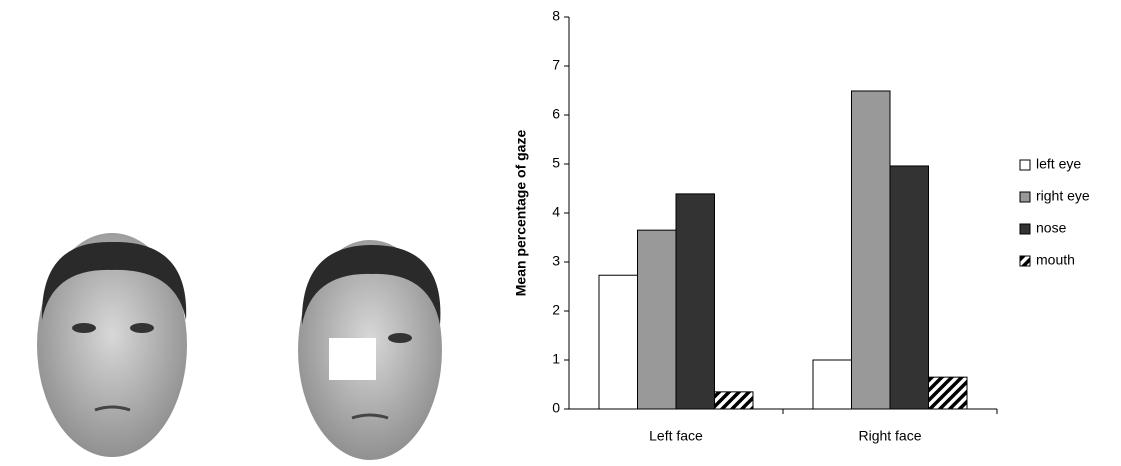  I want to click on x-tick-label: Right face, so click(889, 436).